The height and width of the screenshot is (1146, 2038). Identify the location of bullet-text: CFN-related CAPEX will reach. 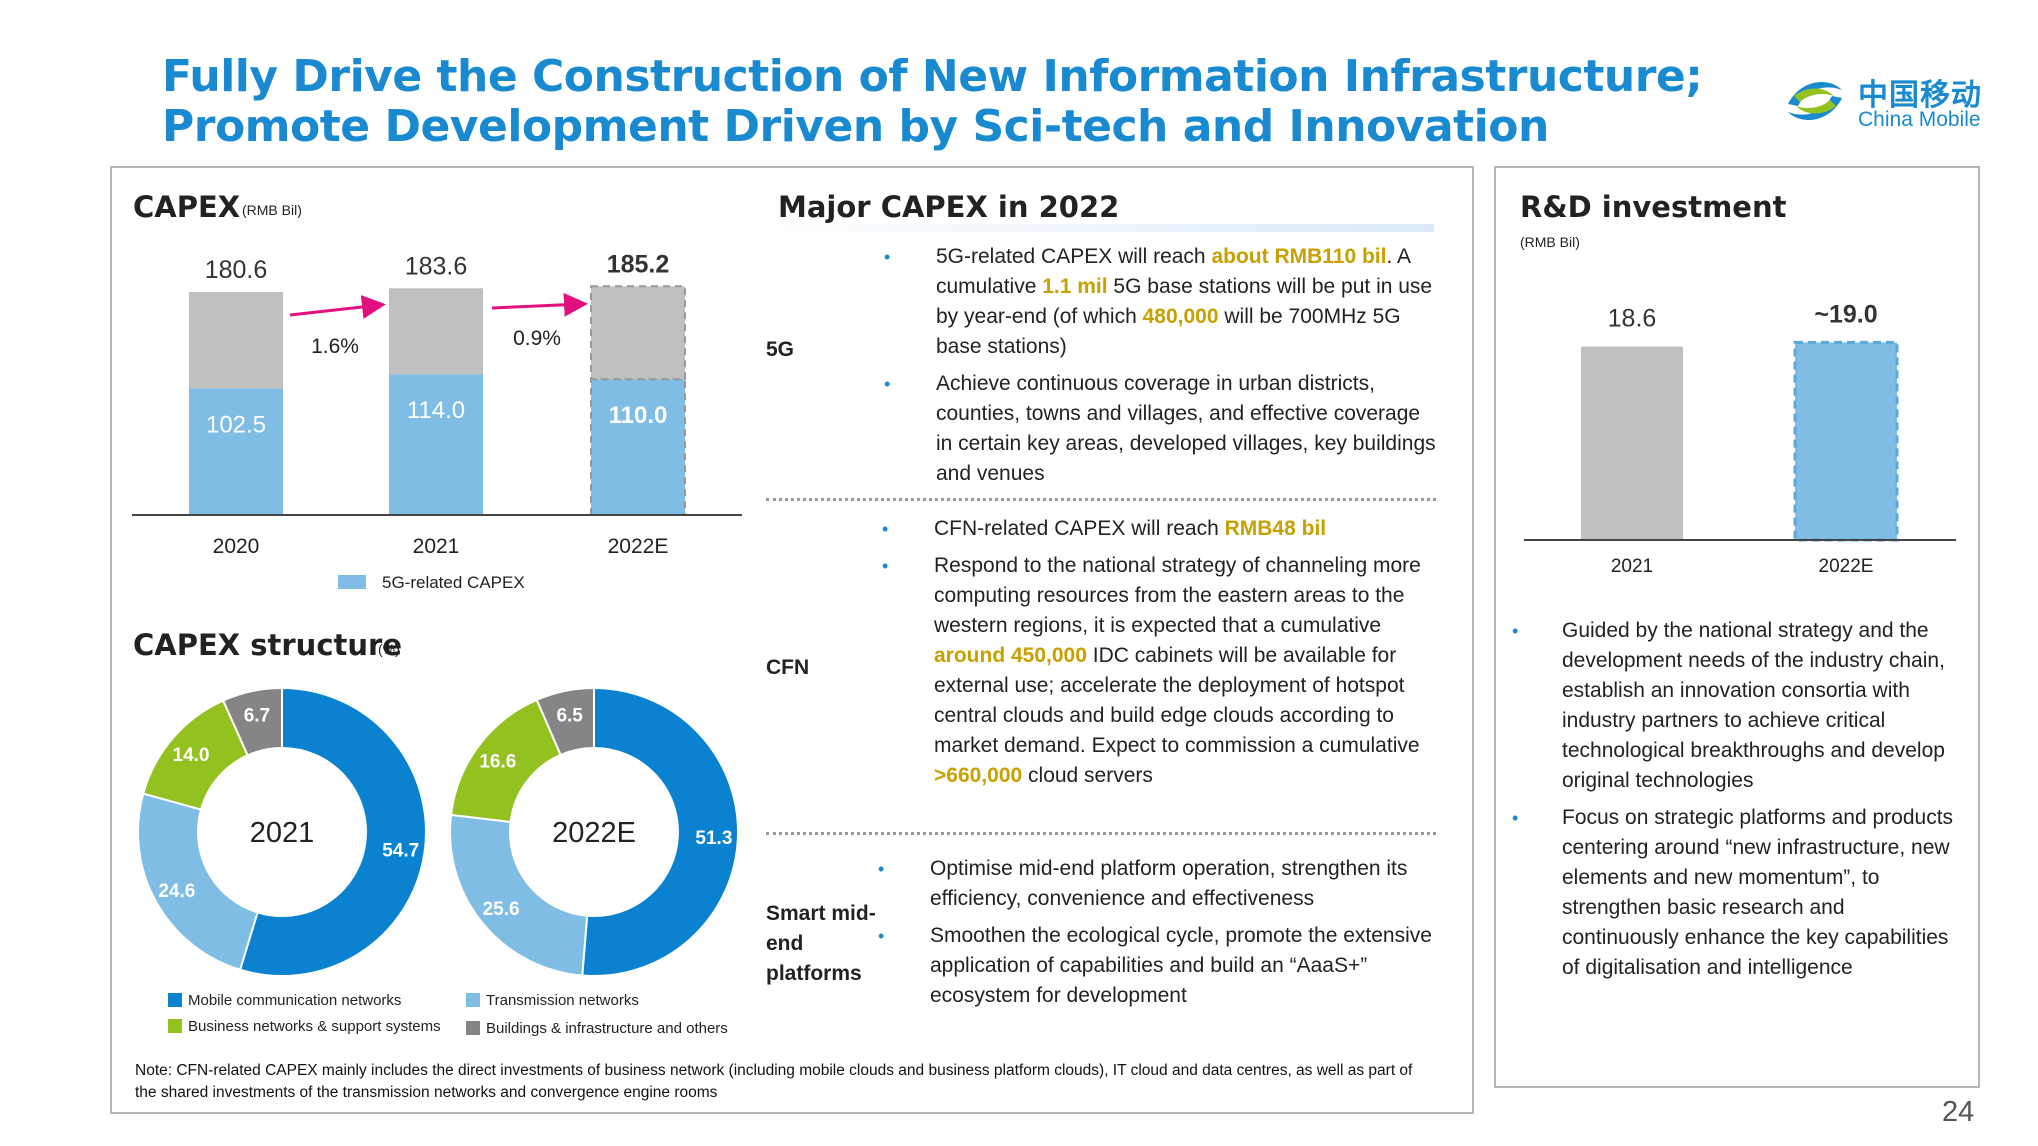
(1079, 528).